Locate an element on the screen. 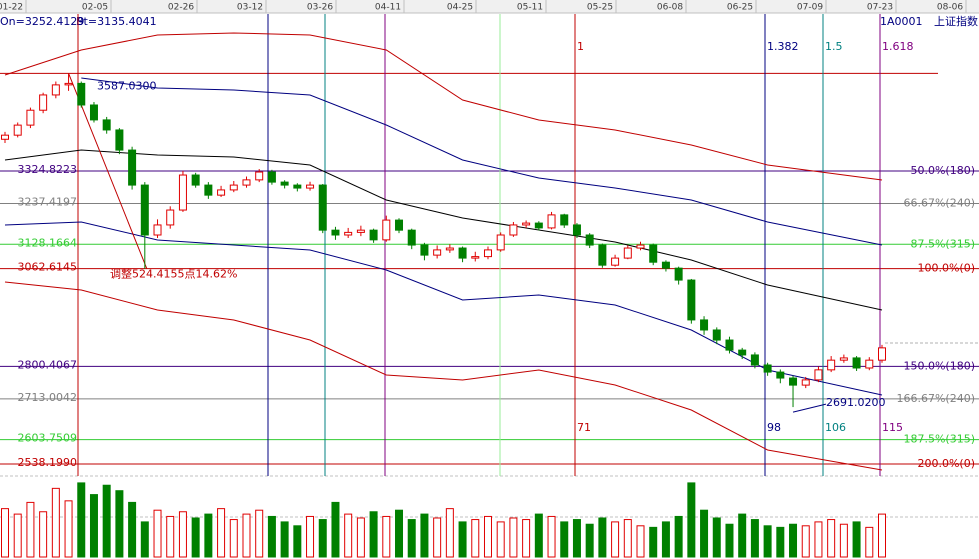  x-tick-label: 07-23 is located at coordinates (880, 8).